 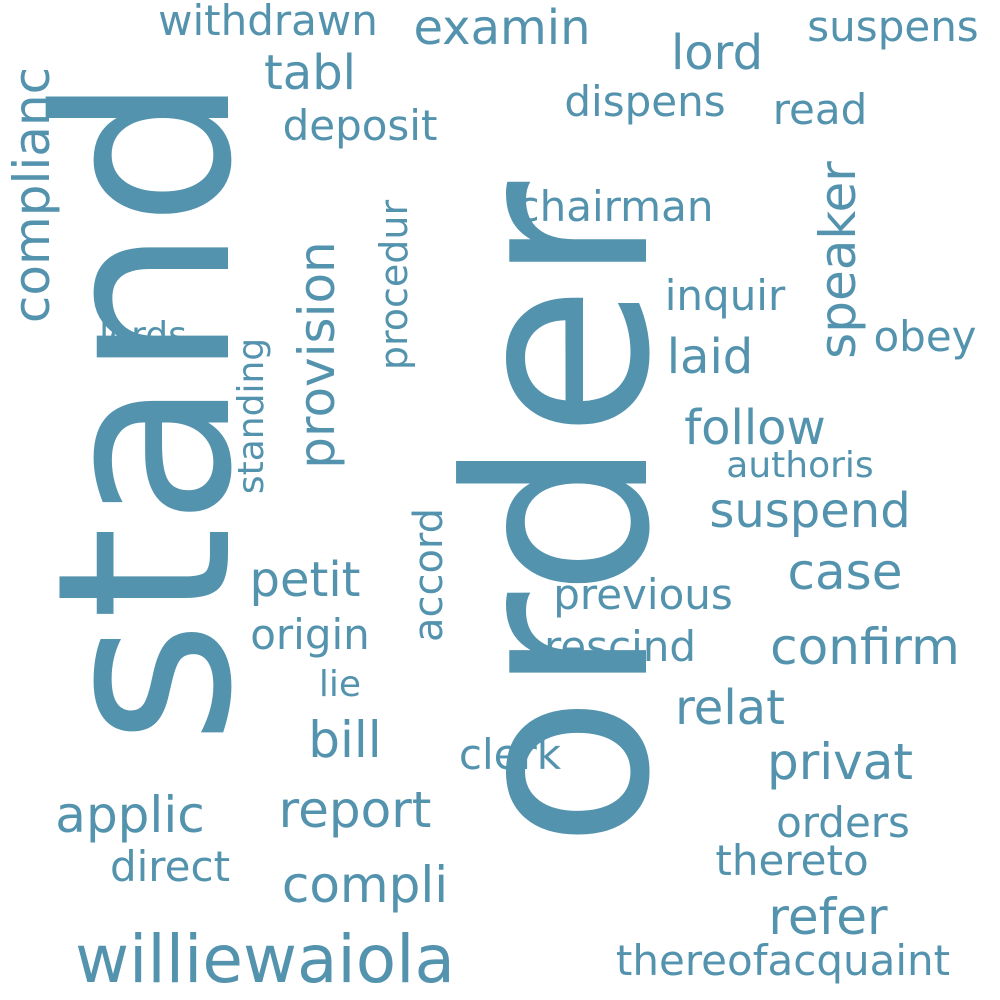 What do you see at coordinates (730, 708) in the screenshot?
I see `word-relat: relat` at bounding box center [730, 708].